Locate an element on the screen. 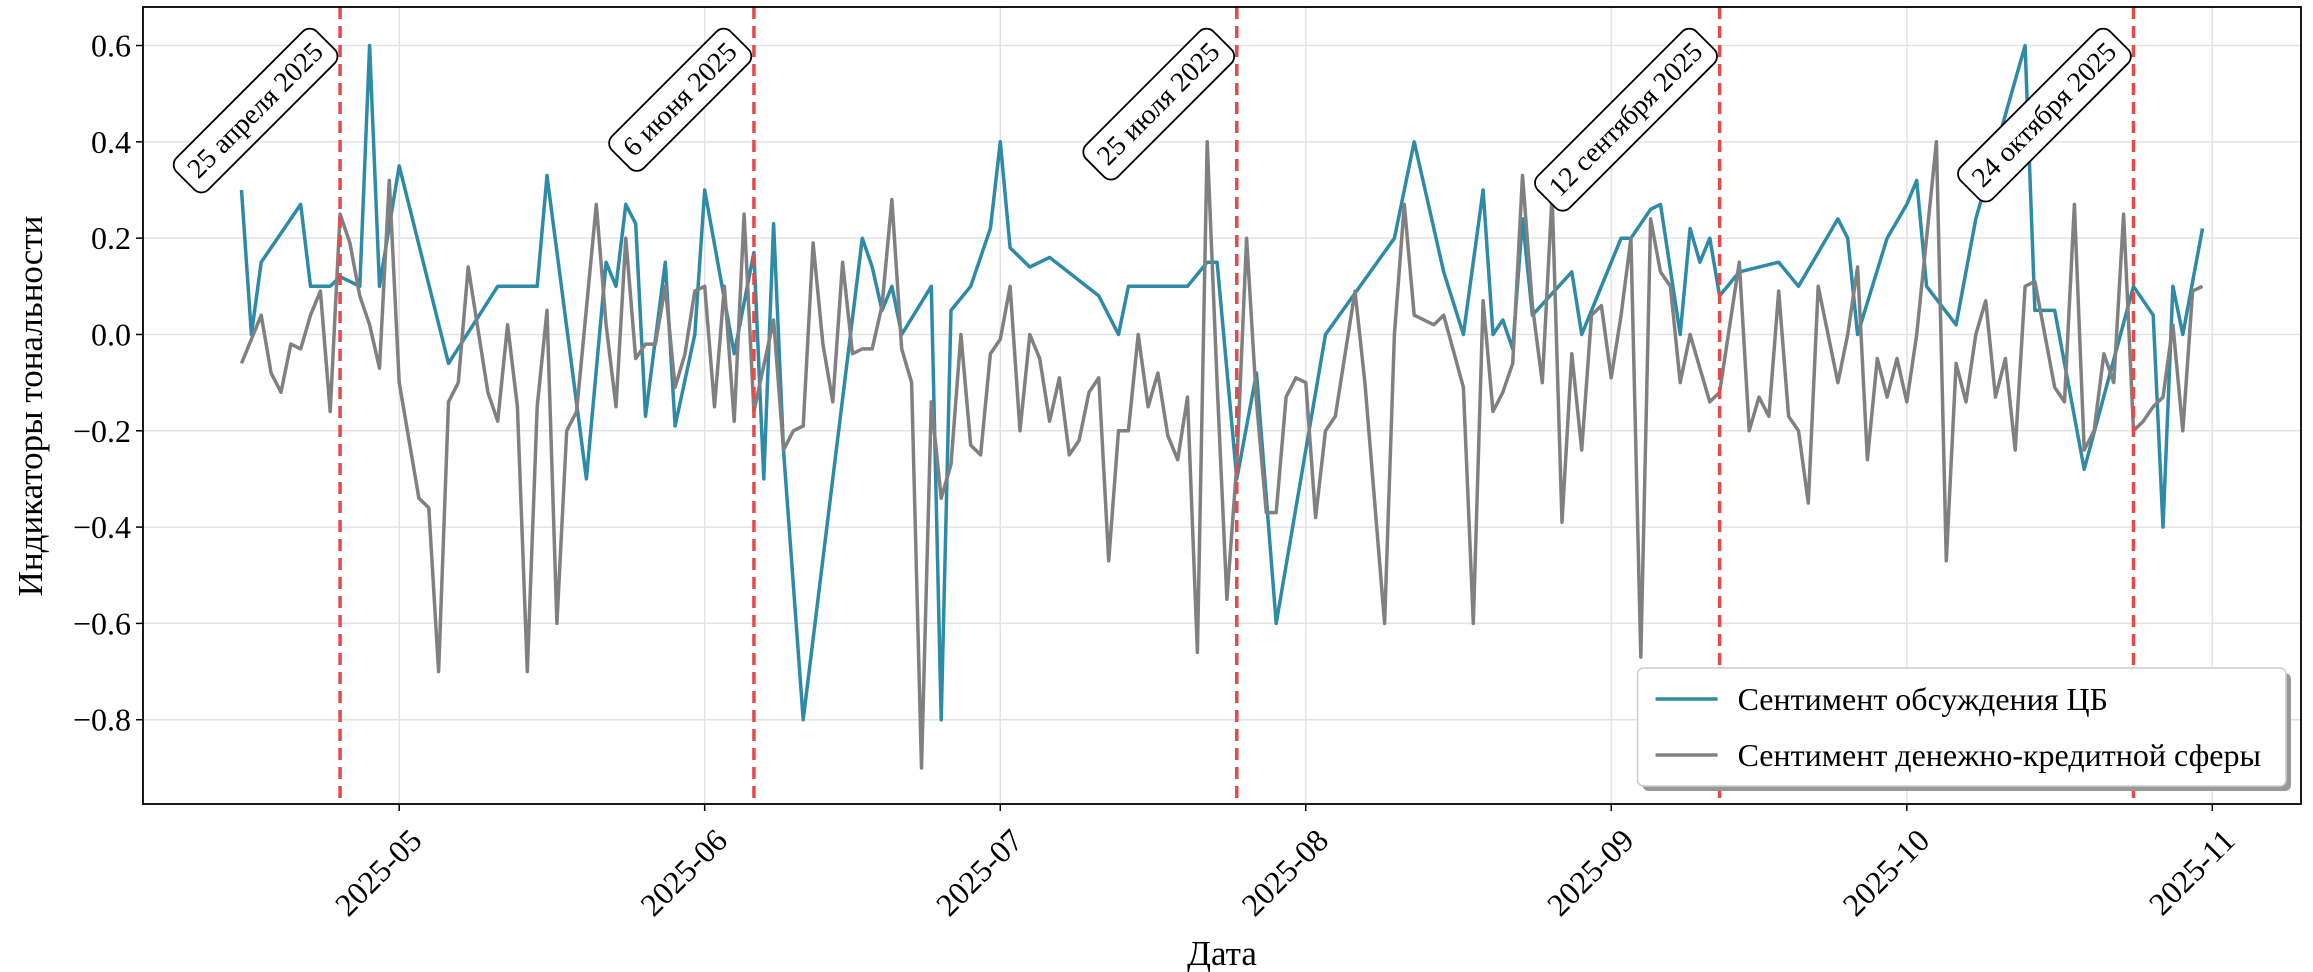 This screenshot has height=972, width=2313. x-tick-label: 2025-08 is located at coordinates (1284, 872).